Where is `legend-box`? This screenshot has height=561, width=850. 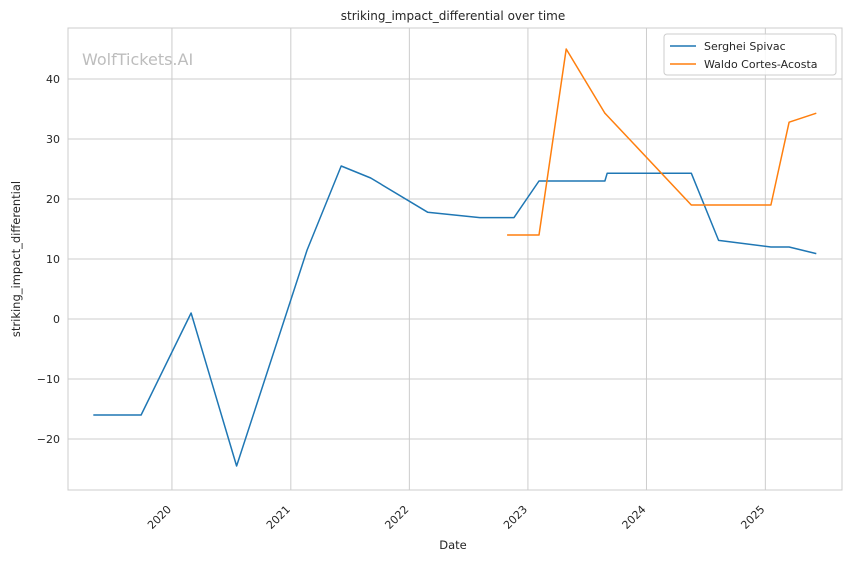
legend-box is located at coordinates (750, 54).